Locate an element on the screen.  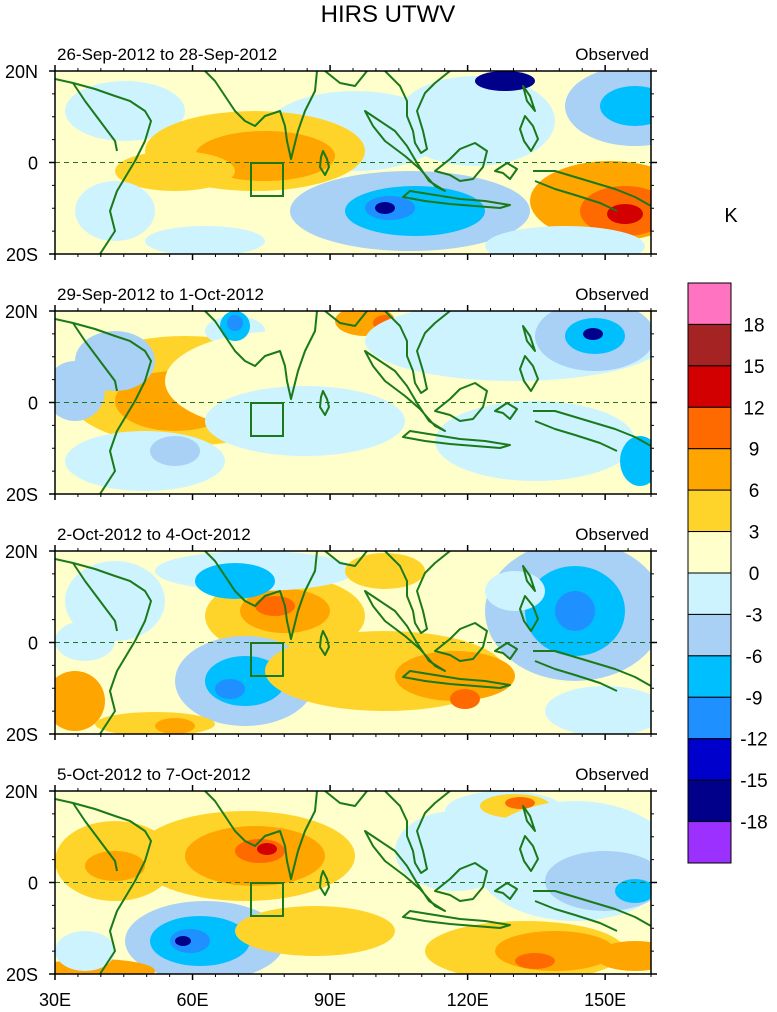
figure-title: HIRS UTWV is located at coordinates (388, 14).